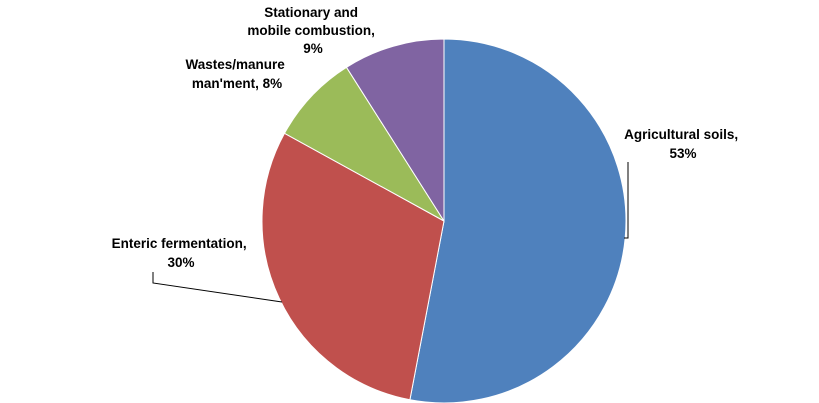  I want to click on slice-label-wastes-manure: Wastes/manure man'ment, 8%, so click(236, 74).